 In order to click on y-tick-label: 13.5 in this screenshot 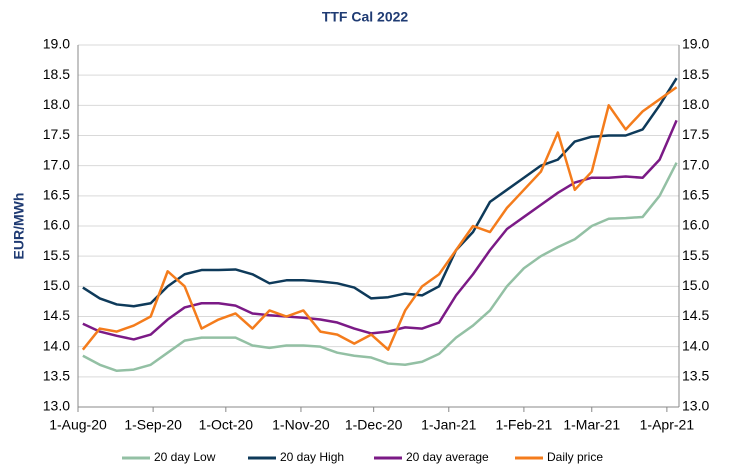, I will do `click(56, 376)`.